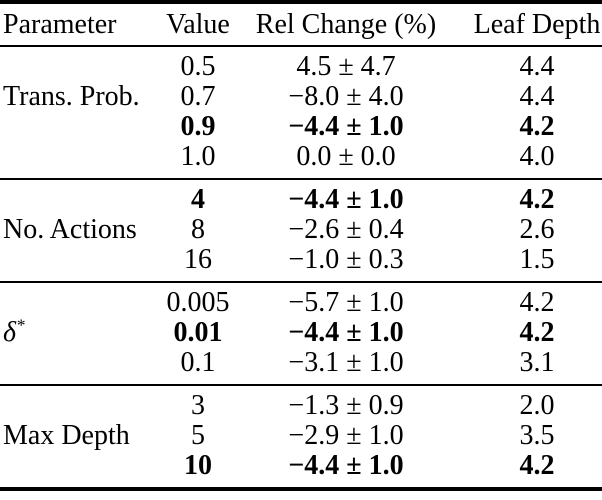 This screenshot has height=500, width=602. Describe the element at coordinates (198, 332) in the screenshot. I see `value-cell: 0.01` at that location.